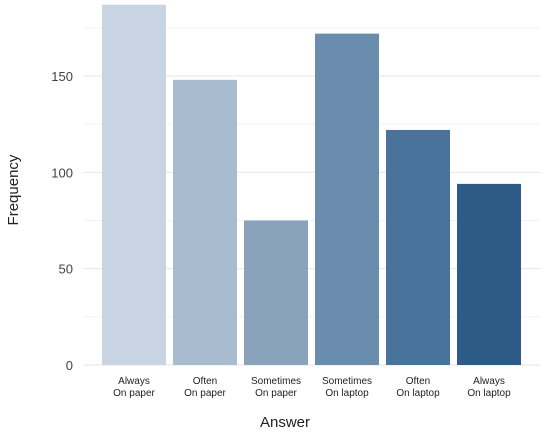  What do you see at coordinates (285, 422) in the screenshot?
I see `x-axis-title: Answer` at bounding box center [285, 422].